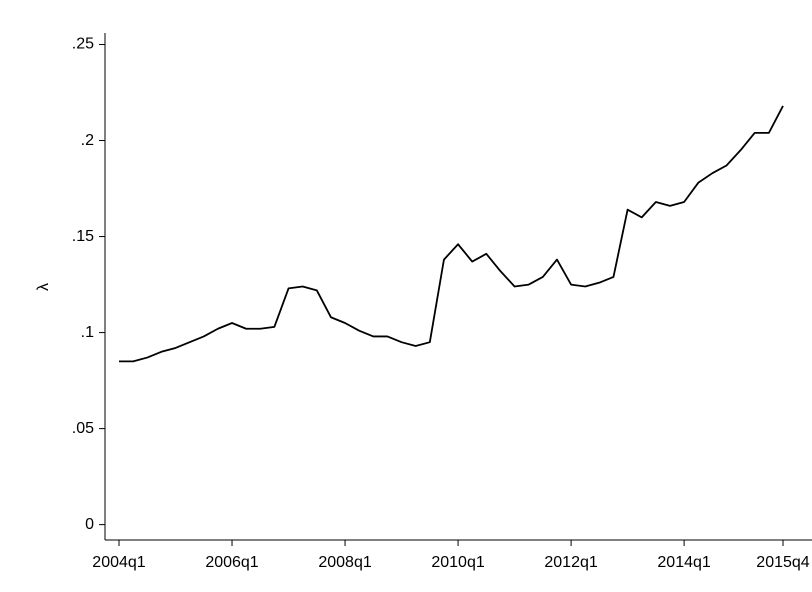 The width and height of the screenshot is (812, 592). What do you see at coordinates (118, 562) in the screenshot?
I see `x-tick-label: 2004q1` at bounding box center [118, 562].